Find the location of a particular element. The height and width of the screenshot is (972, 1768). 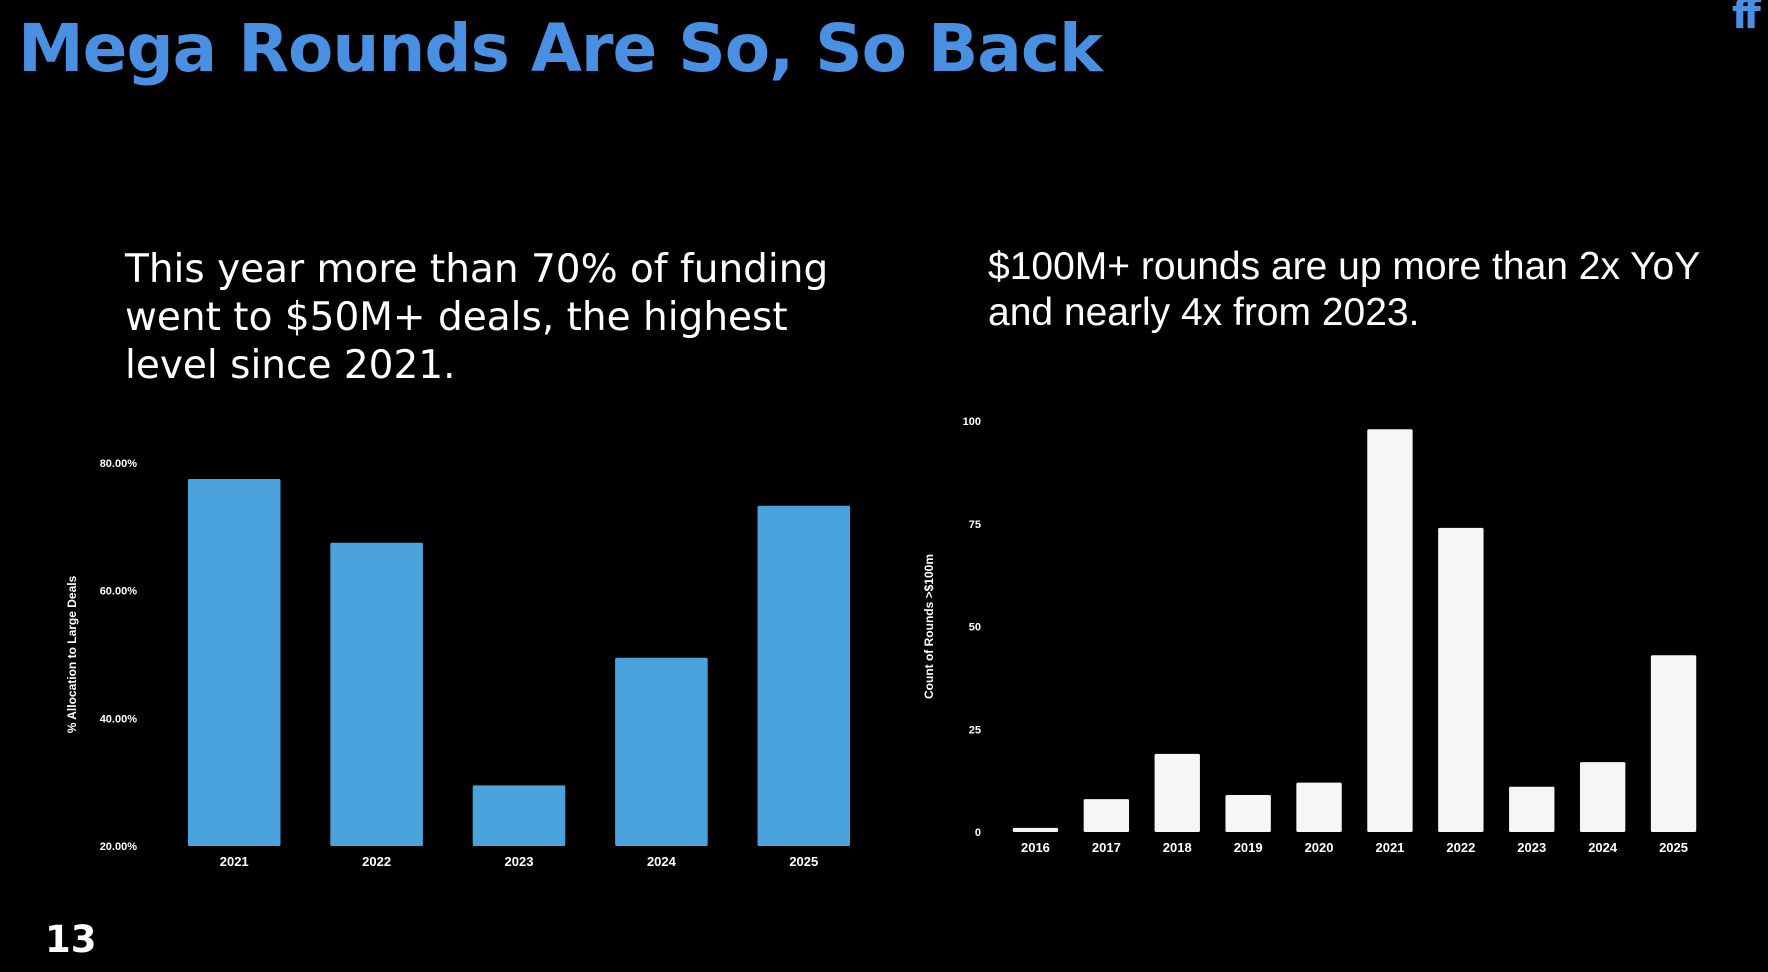

rounds-y-tick-label: 50 is located at coordinates (975, 628).